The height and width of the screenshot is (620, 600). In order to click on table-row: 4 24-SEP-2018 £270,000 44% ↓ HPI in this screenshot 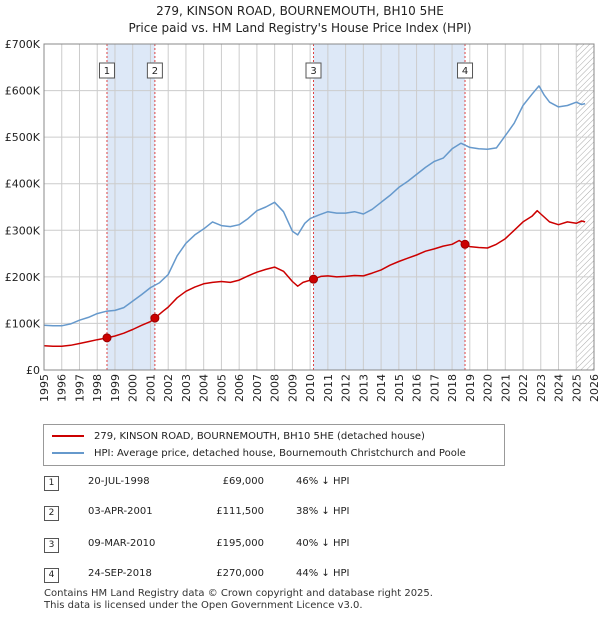, I will do `click(300, 576)`.